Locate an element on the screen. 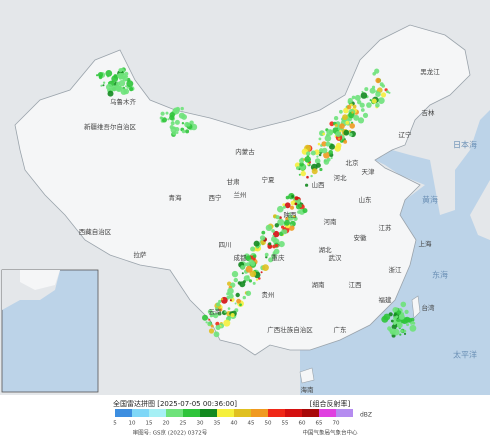  inset is located at coordinates (50, 331).